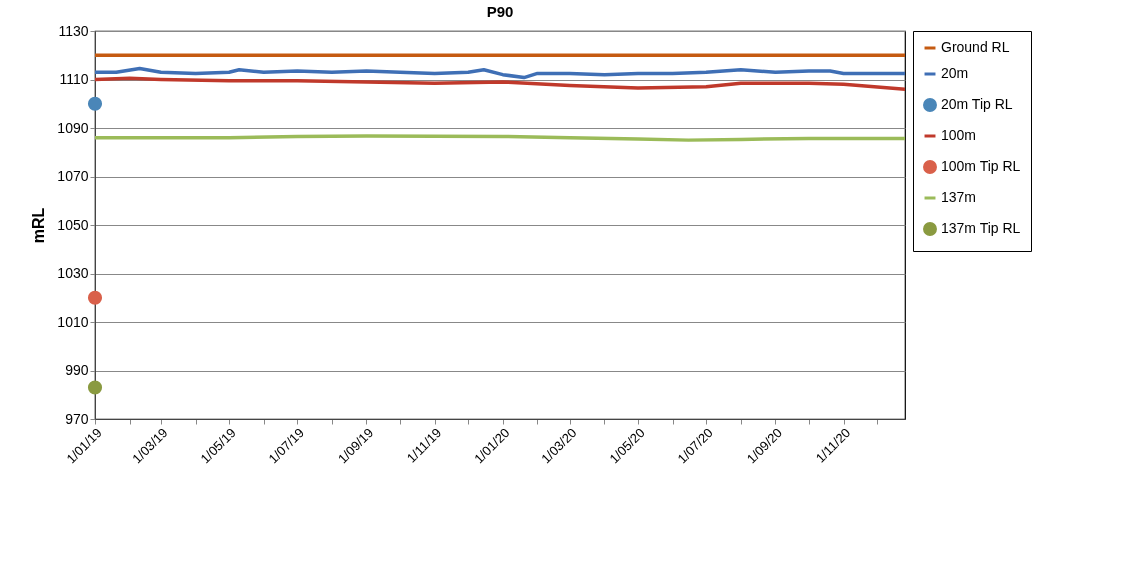 This screenshot has width=1131, height=569. I want to click on y-tick-label: 1050, so click(73, 224).